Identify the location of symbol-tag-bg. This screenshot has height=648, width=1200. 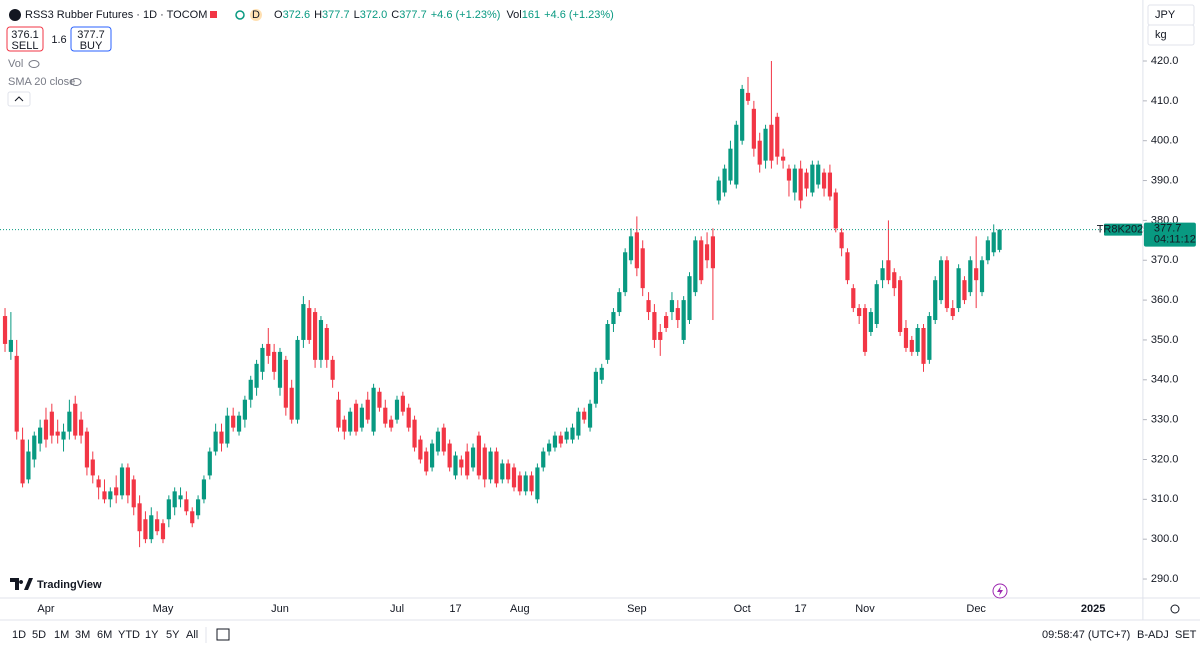
(1123, 229).